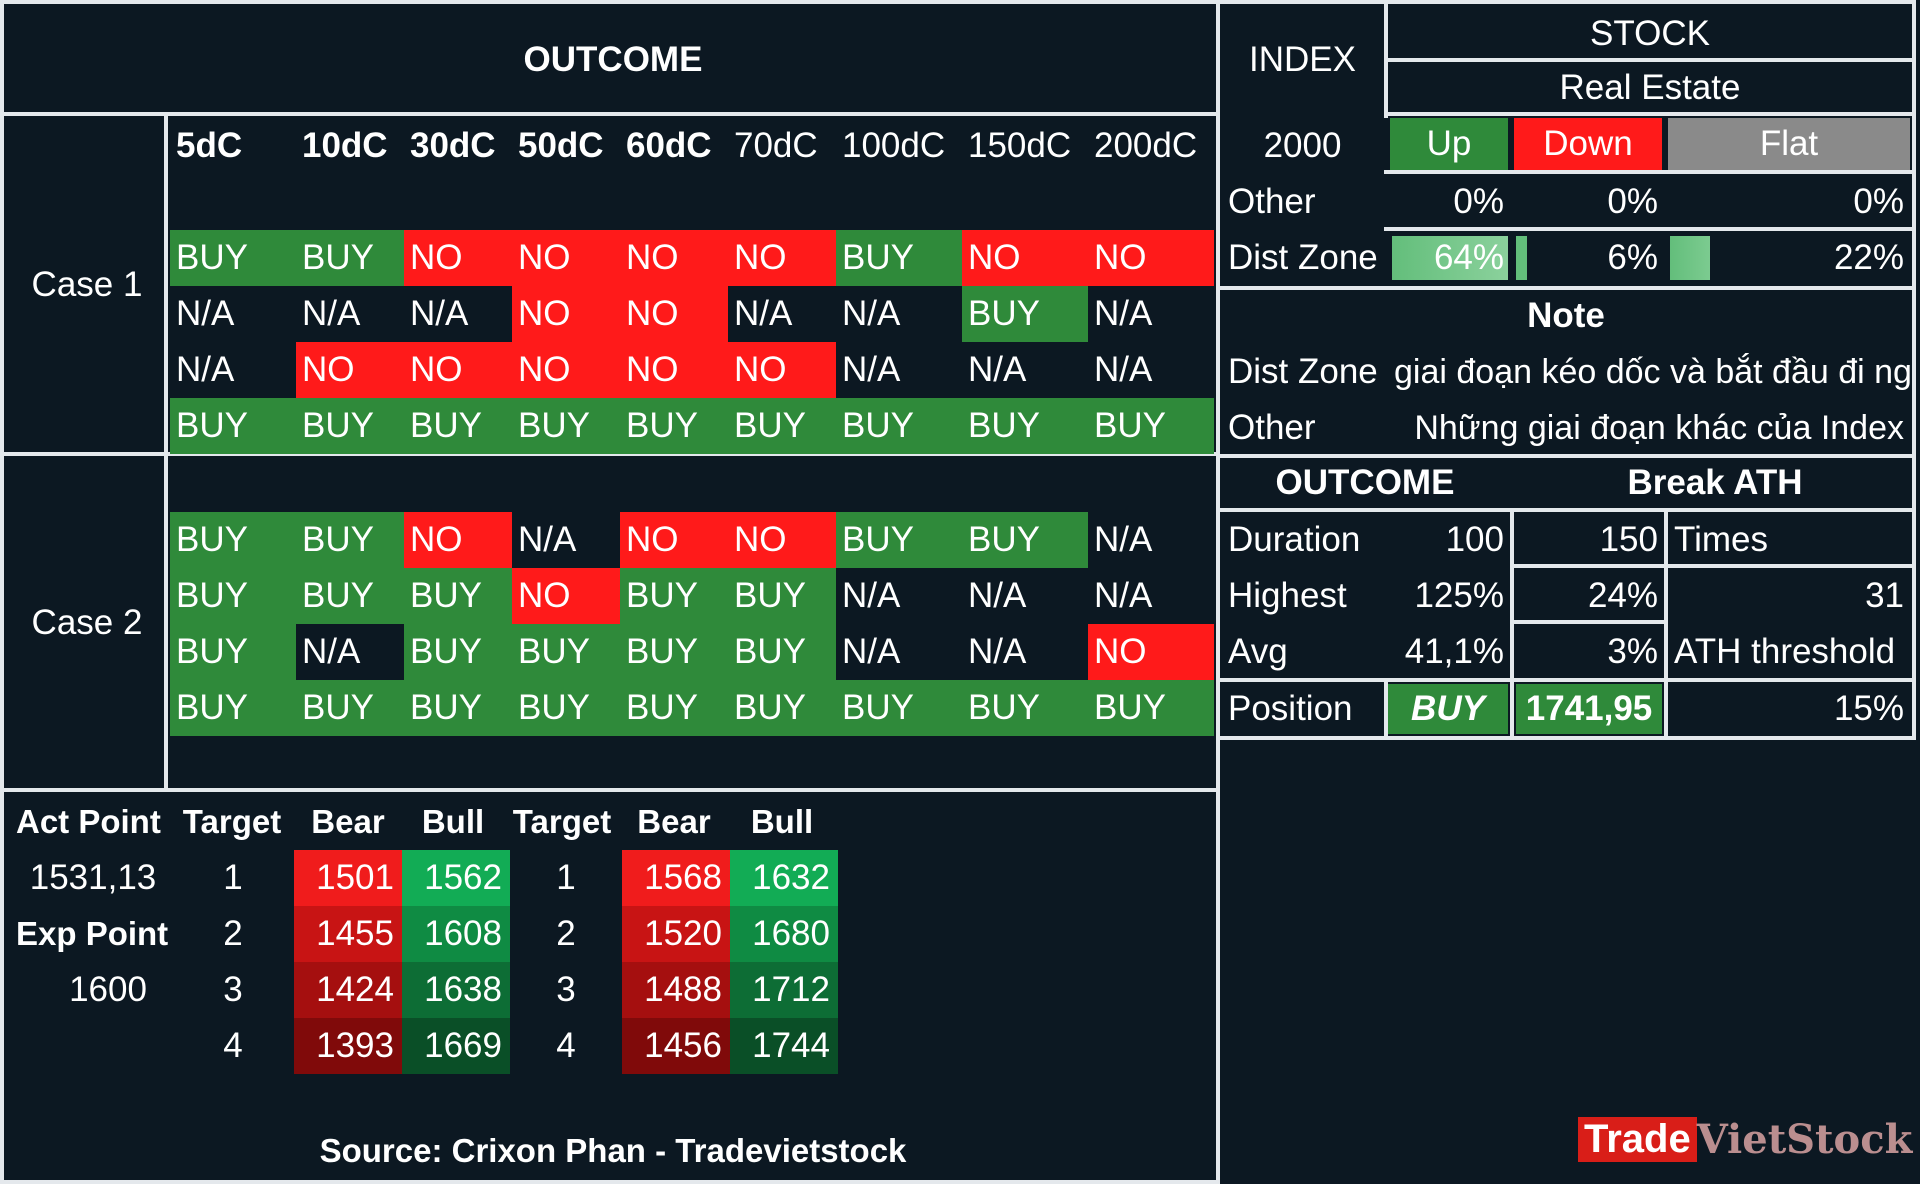 The width and height of the screenshot is (1920, 1184). Describe the element at coordinates (458, 596) in the screenshot. I see `case2-cell-r2-30dC: BUY` at that location.